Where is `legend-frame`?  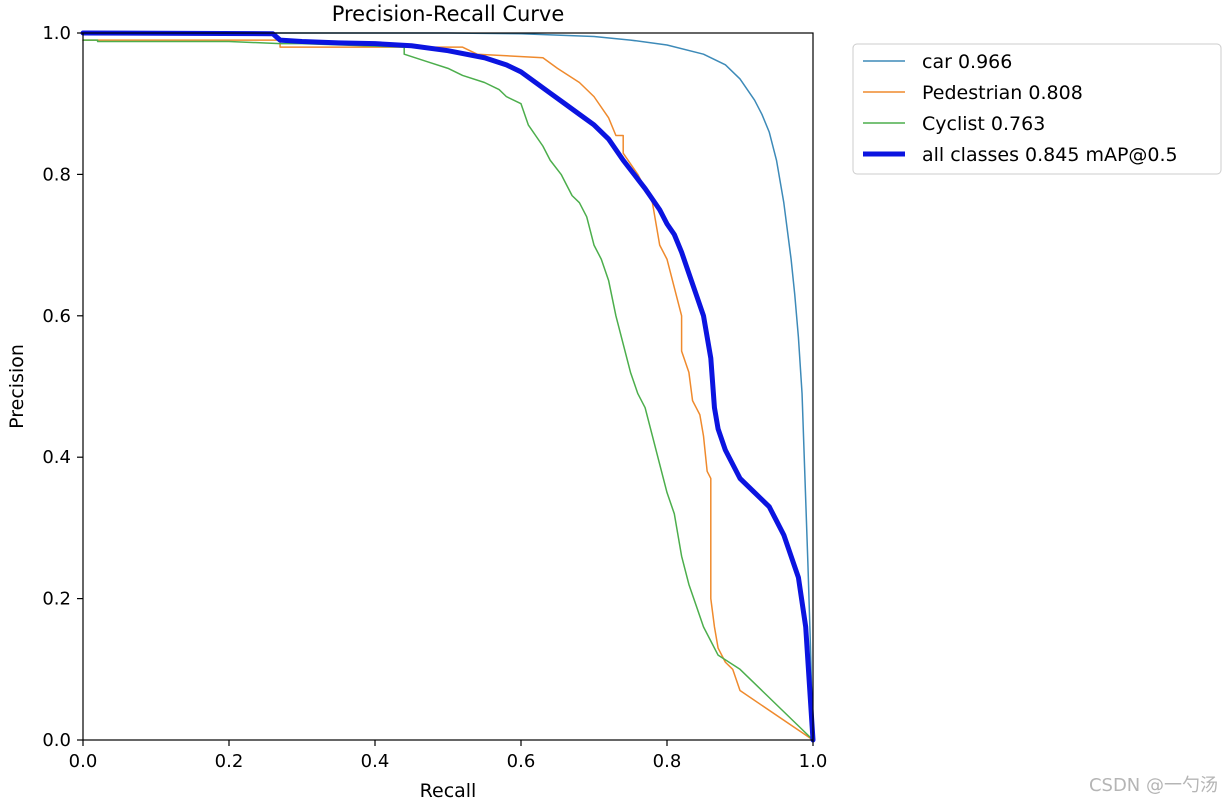 legend-frame is located at coordinates (1037, 109).